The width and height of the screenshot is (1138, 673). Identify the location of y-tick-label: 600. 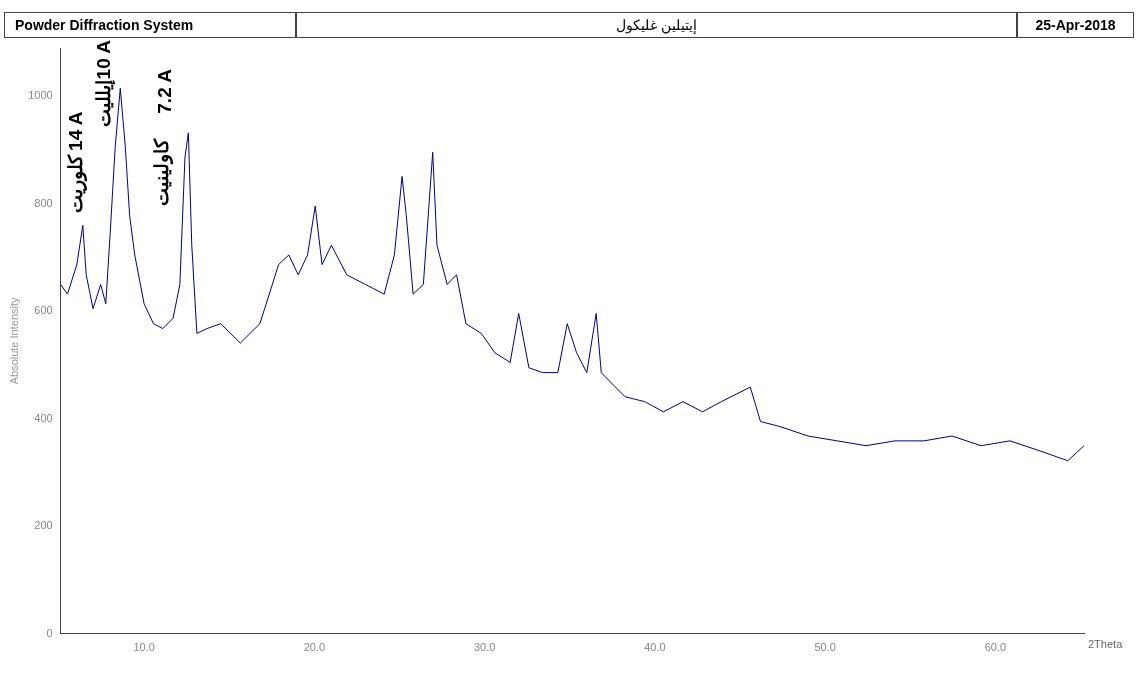
(43, 310).